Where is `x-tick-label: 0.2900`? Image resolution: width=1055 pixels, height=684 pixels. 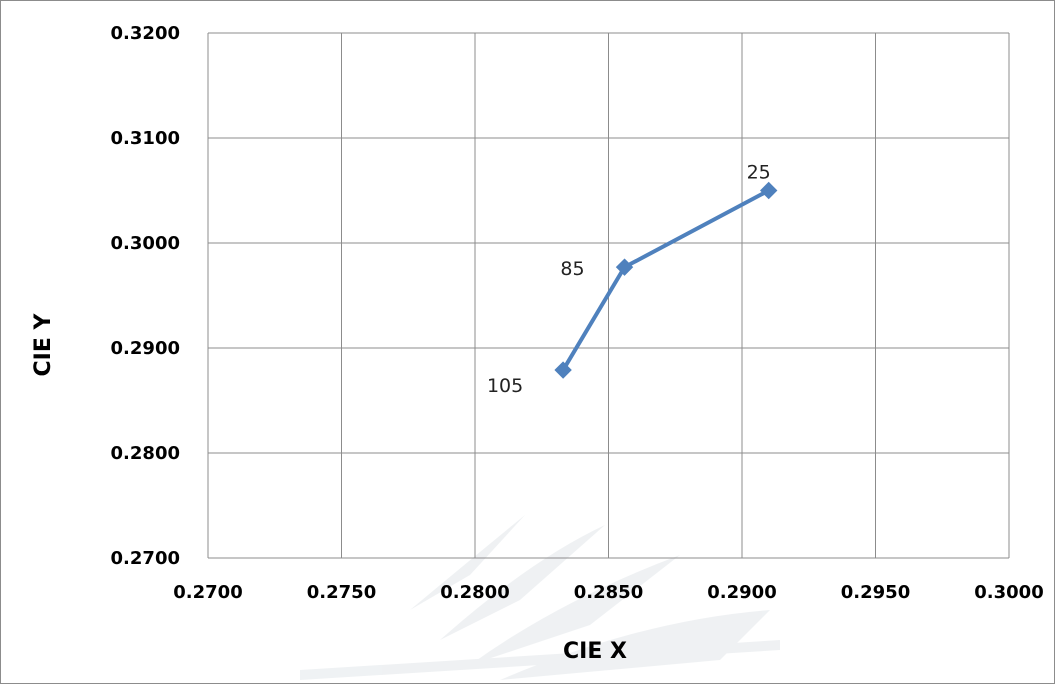
x-tick-label: 0.2900 is located at coordinates (741, 592).